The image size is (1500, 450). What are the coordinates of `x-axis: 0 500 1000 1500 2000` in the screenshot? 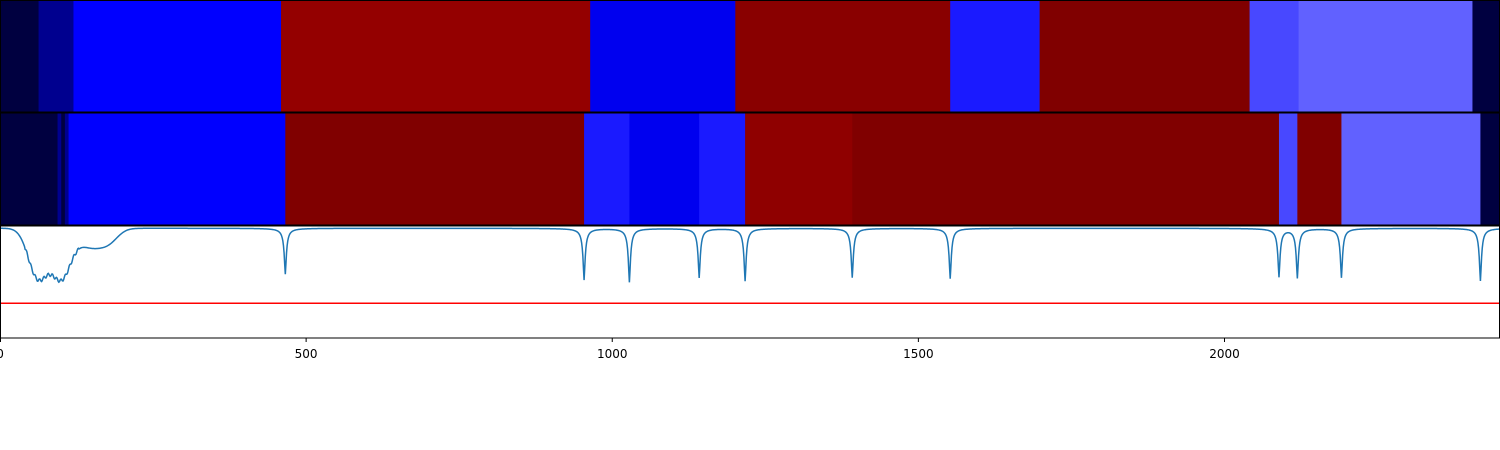 It's located at (620, 349).